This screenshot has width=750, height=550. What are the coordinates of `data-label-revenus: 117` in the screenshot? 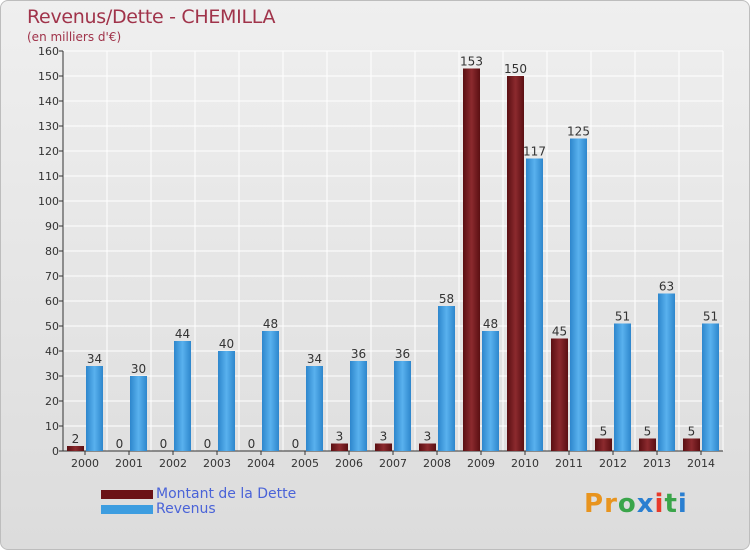 It's located at (534, 152).